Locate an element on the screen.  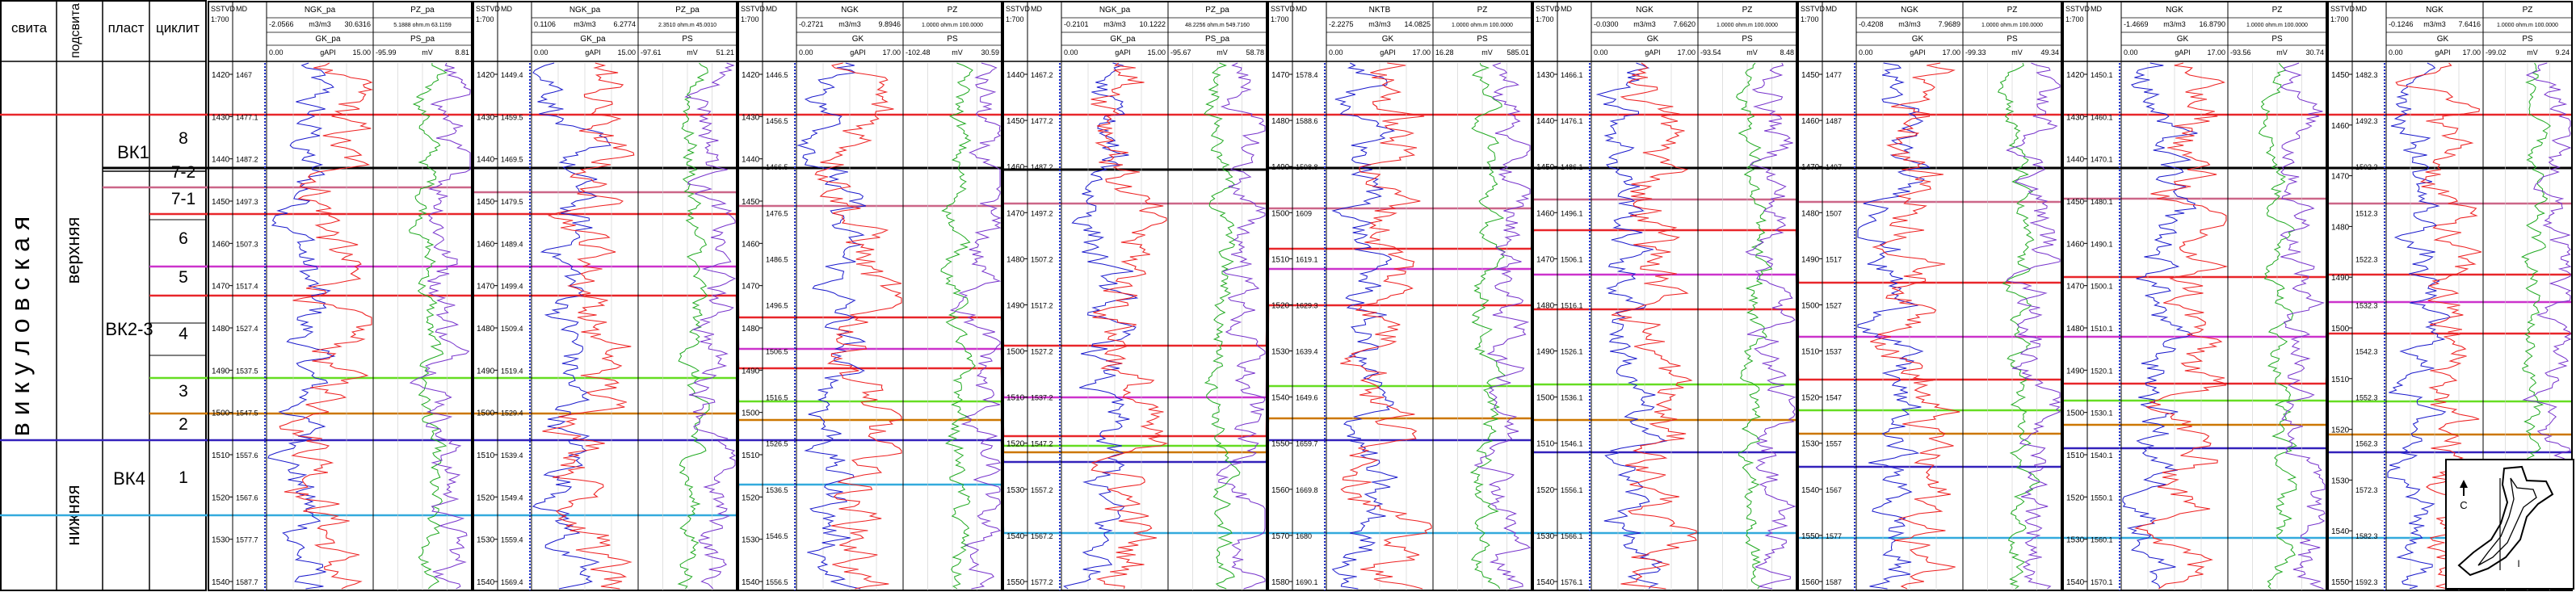
md-tick-label: 1507 is located at coordinates (1834, 213).